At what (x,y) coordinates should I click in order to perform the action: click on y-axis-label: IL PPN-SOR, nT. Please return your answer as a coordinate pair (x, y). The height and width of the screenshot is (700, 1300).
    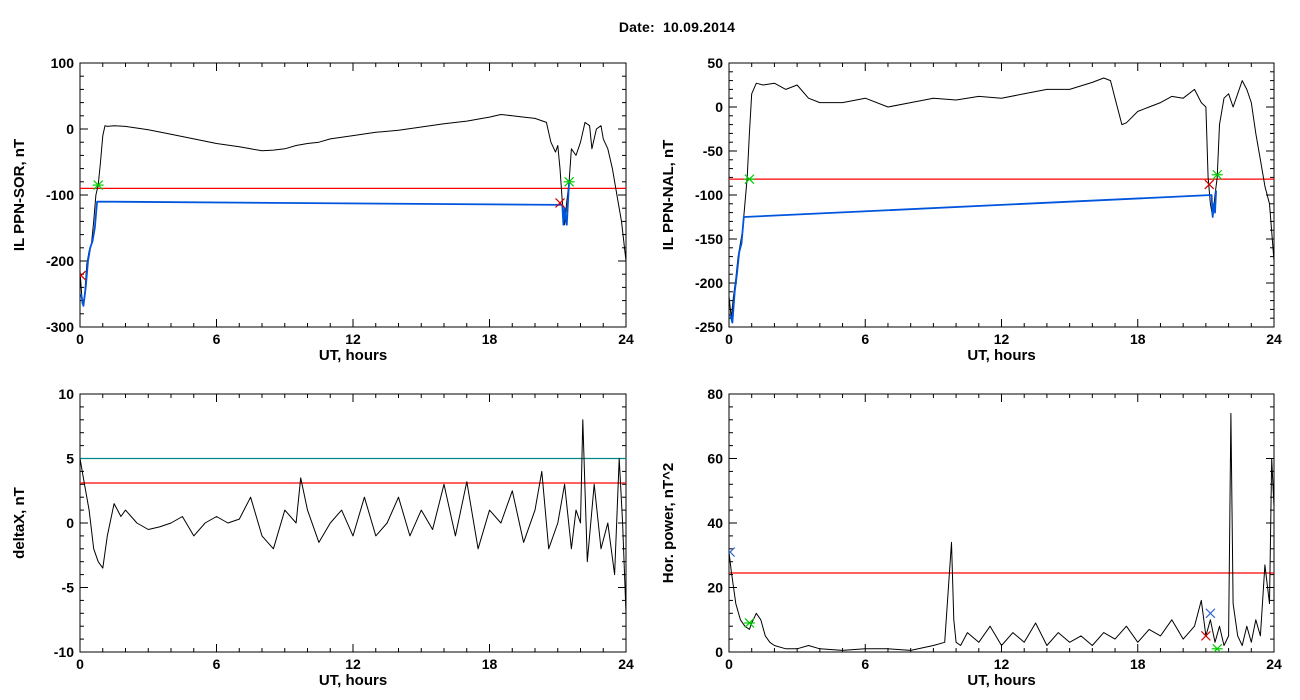
    Looking at the image, I should click on (19, 195).